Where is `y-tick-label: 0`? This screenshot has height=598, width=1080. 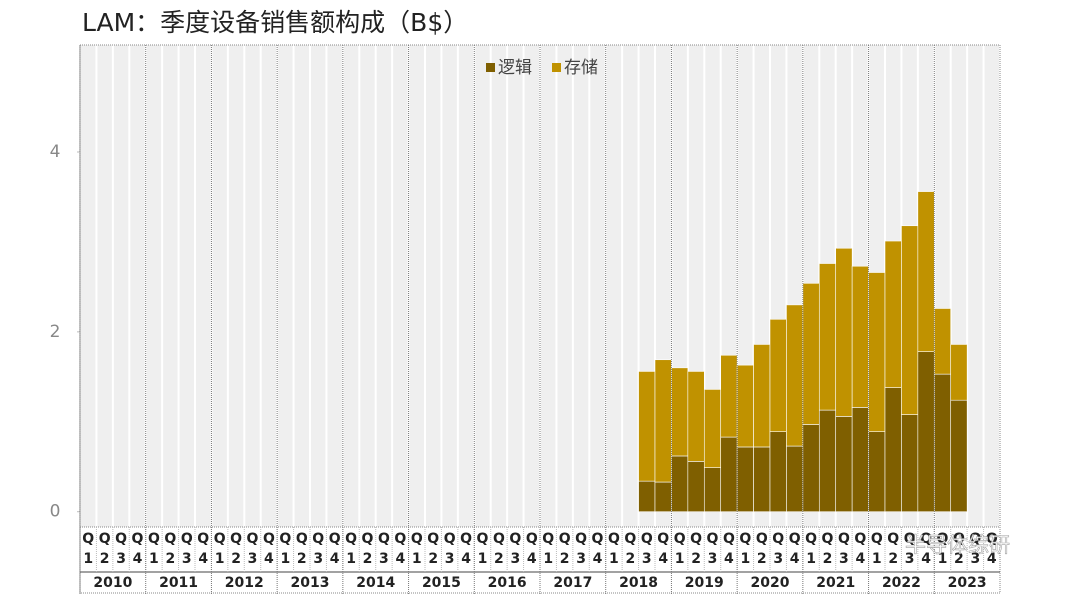 y-tick-label: 0 is located at coordinates (55, 512).